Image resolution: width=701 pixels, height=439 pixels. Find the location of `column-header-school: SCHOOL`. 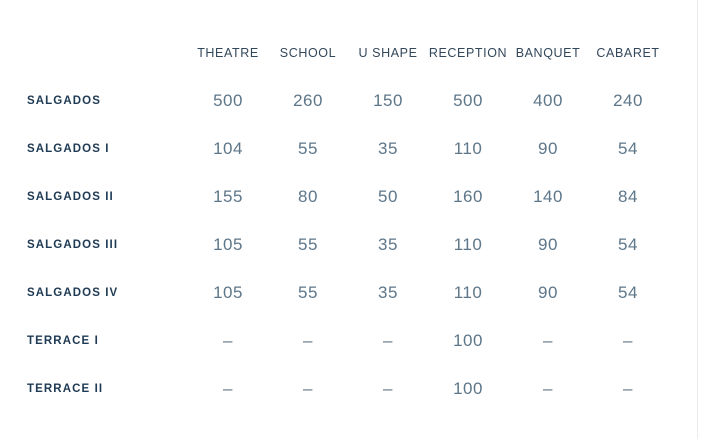

column-header-school: SCHOOL is located at coordinates (308, 53).